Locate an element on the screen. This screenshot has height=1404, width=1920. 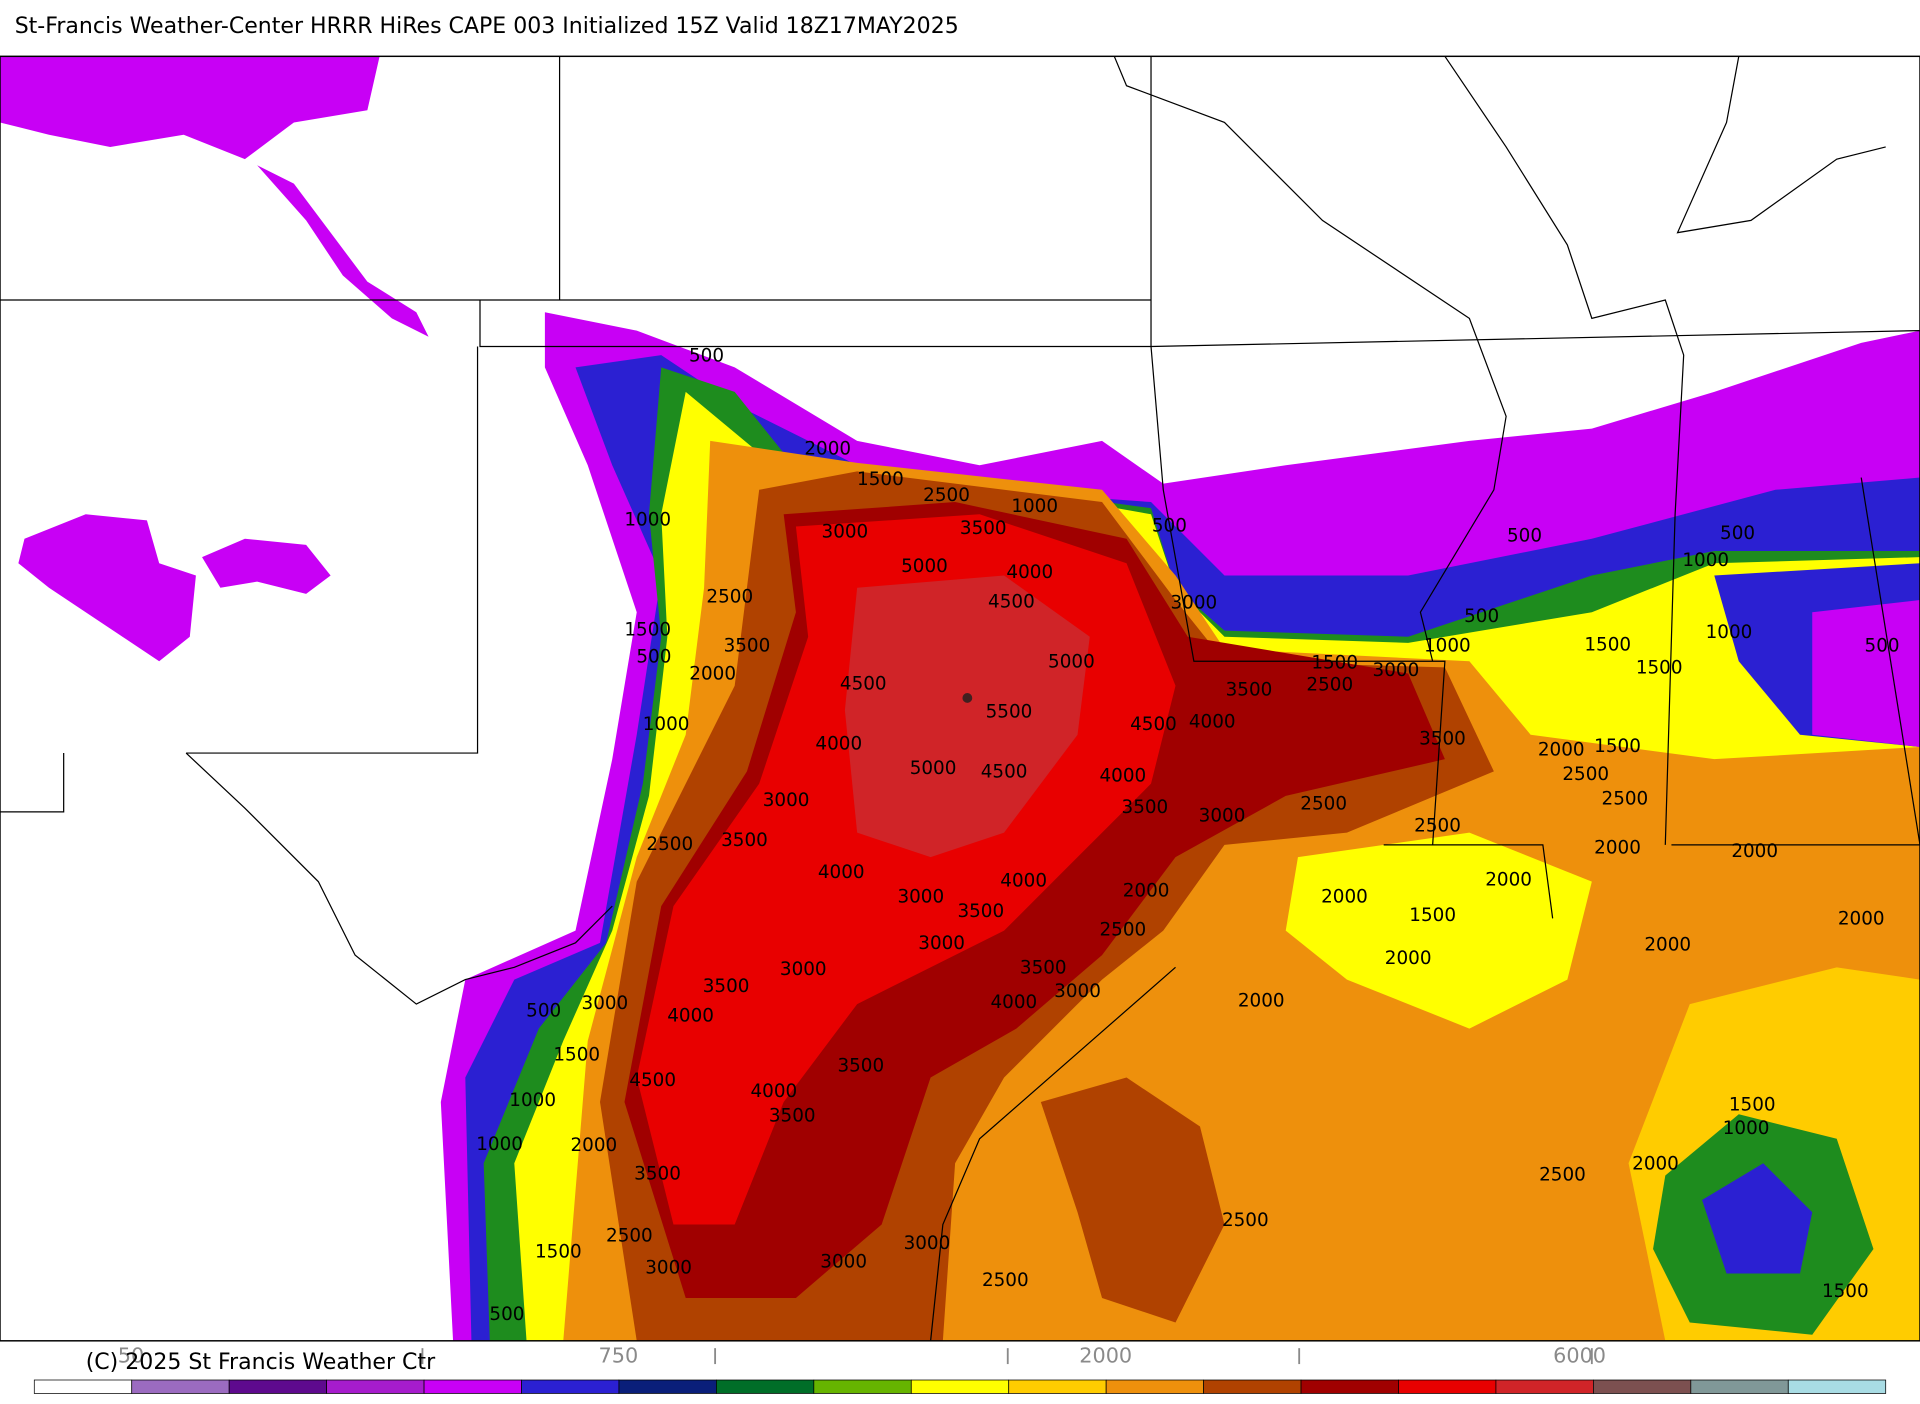
cape-maximum is located at coordinates (967, 698).